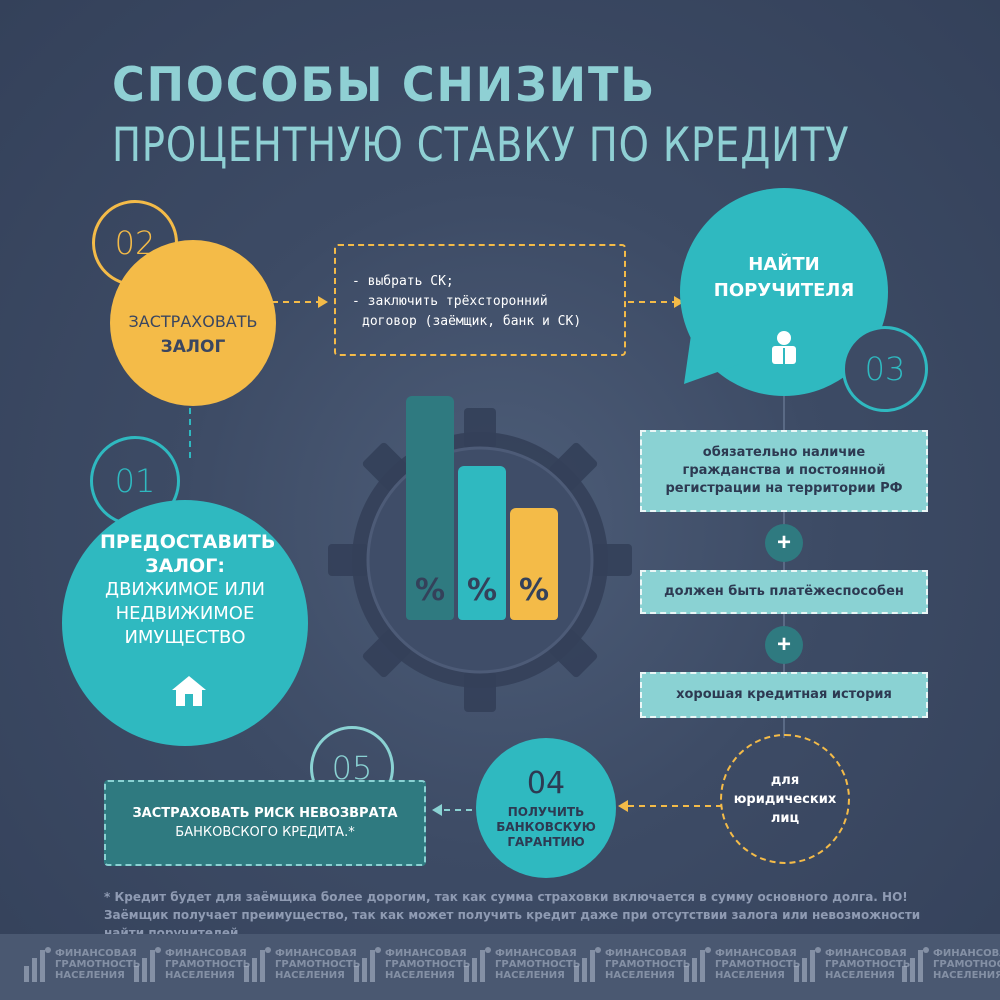 The width and height of the screenshot is (1000, 1000). I want to click on step-03-number: 03, so click(885, 369).